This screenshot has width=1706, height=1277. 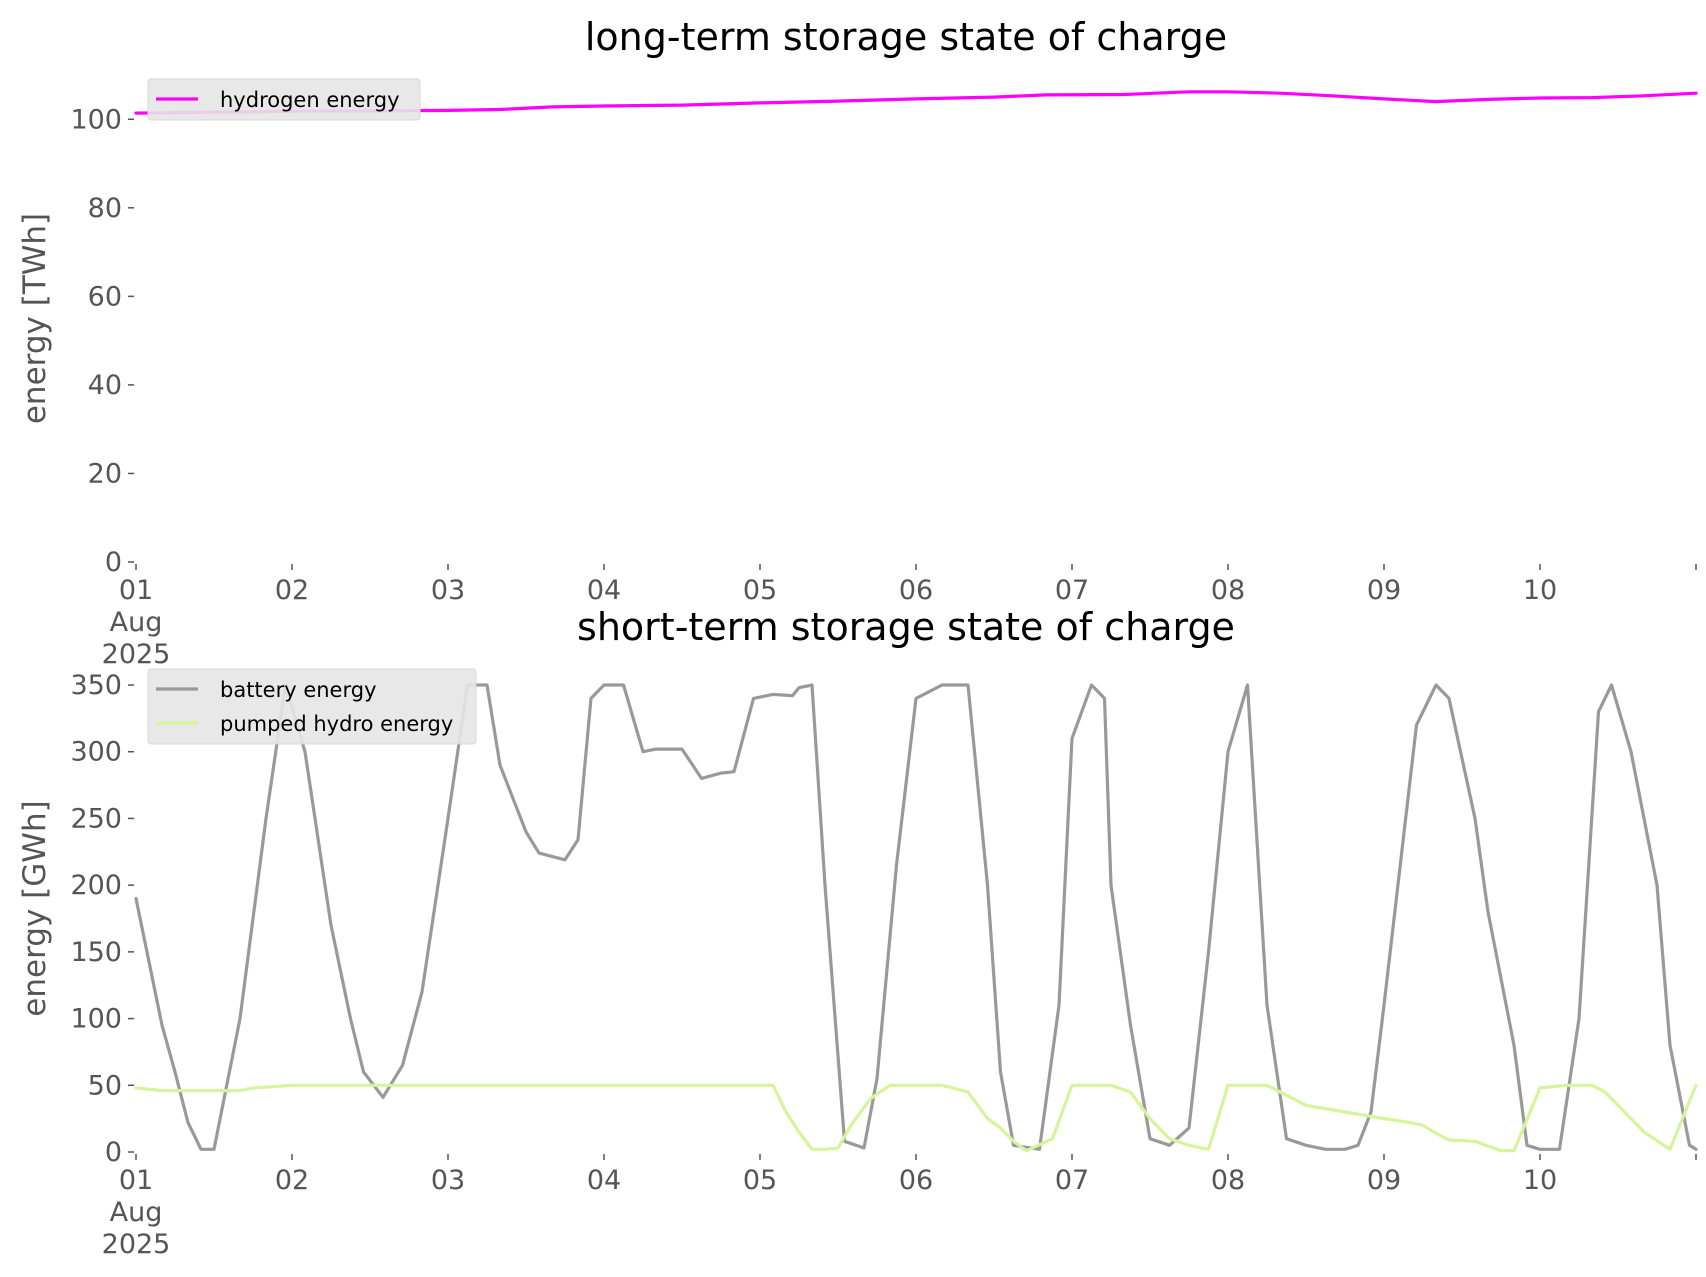 I want to click on y-tick-label: 50, so click(x=105, y=1085).